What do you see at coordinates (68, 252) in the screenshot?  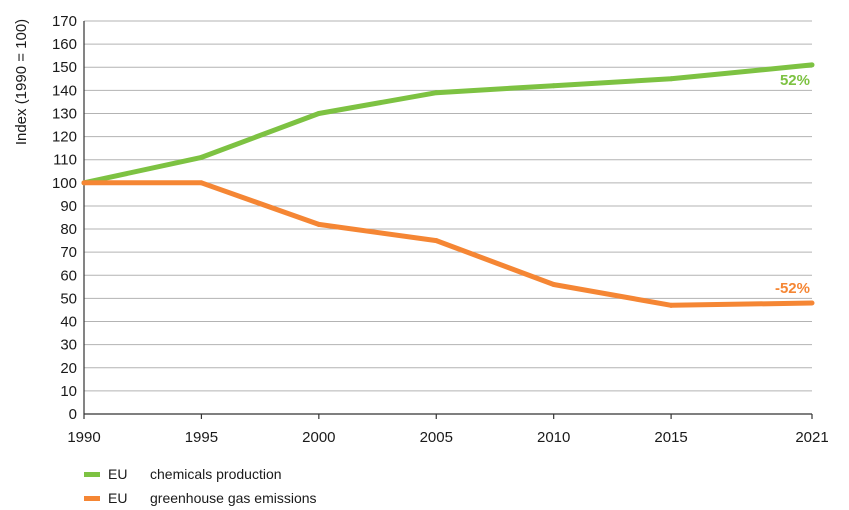 I see `y-tick-label: 70` at bounding box center [68, 252].